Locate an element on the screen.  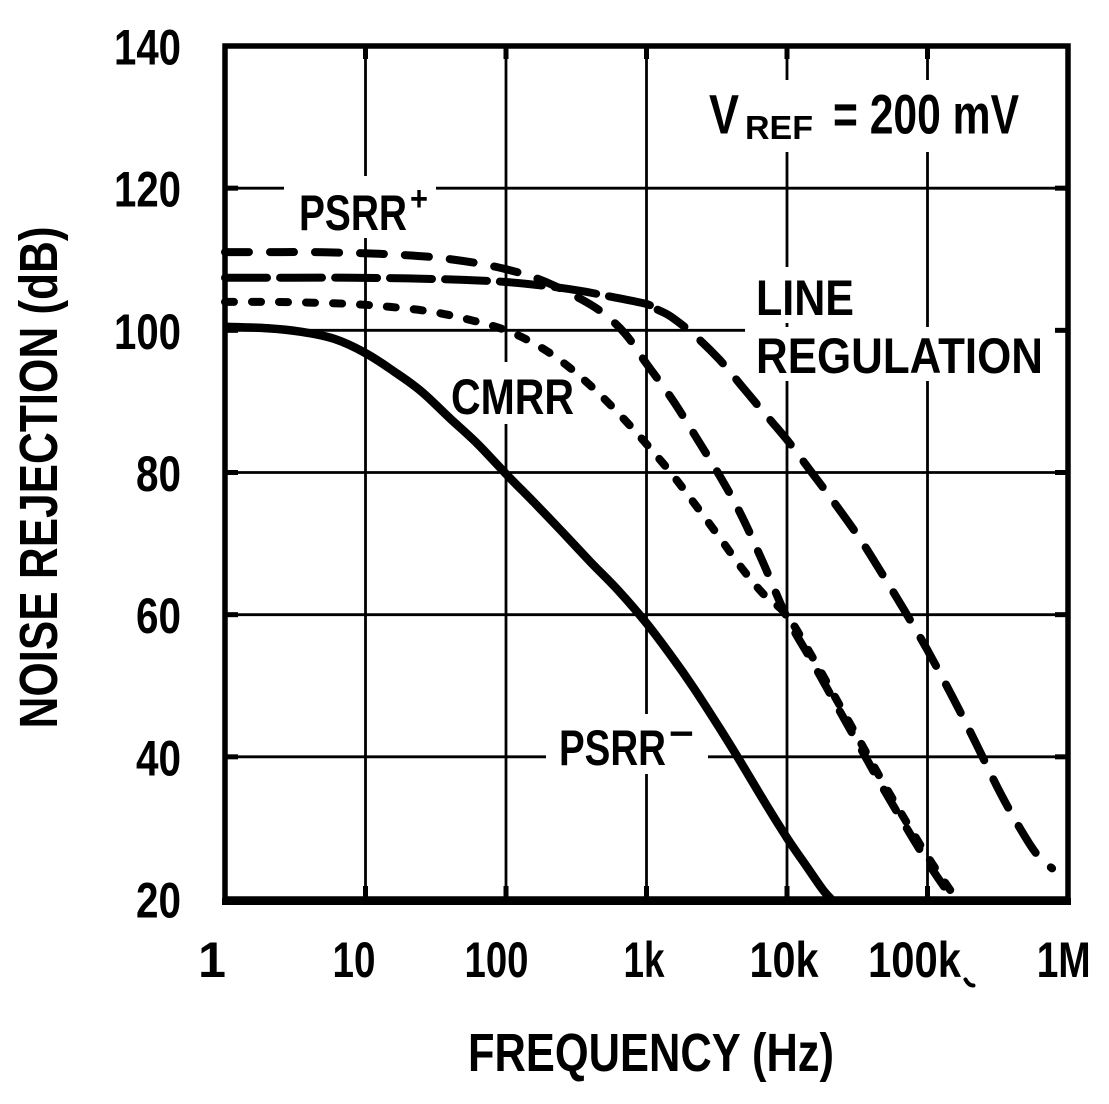
y-axis-title: NOISE REJECTION (dB) is located at coordinates (39, 478).